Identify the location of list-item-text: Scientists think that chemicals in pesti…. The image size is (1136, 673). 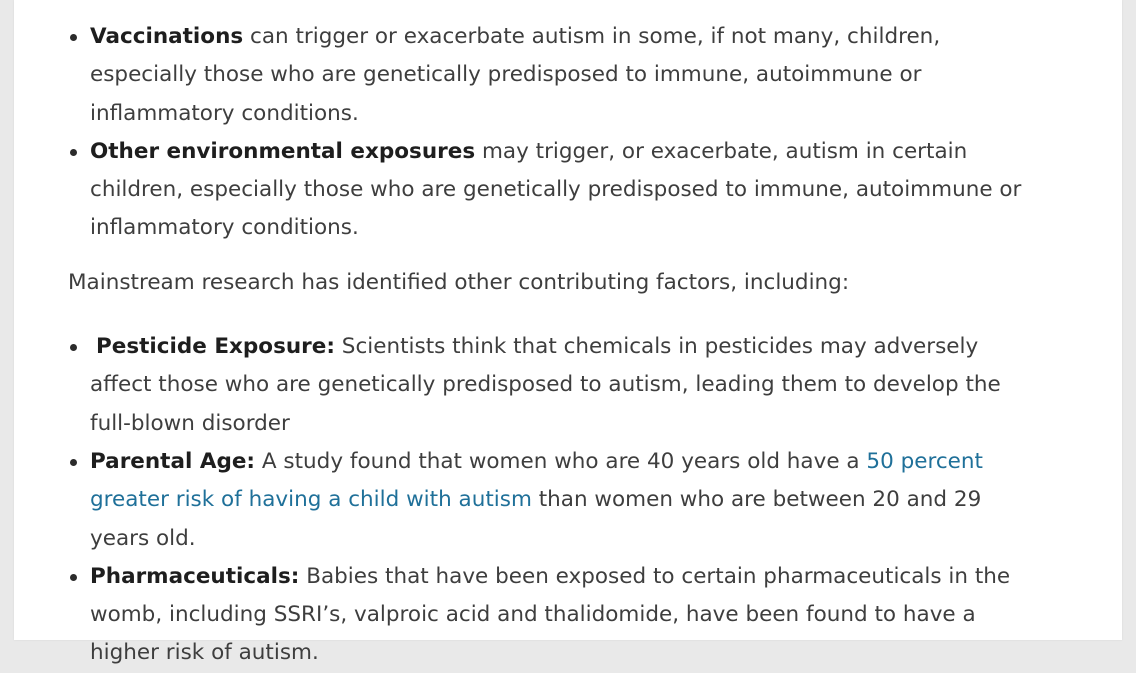
(545, 385).